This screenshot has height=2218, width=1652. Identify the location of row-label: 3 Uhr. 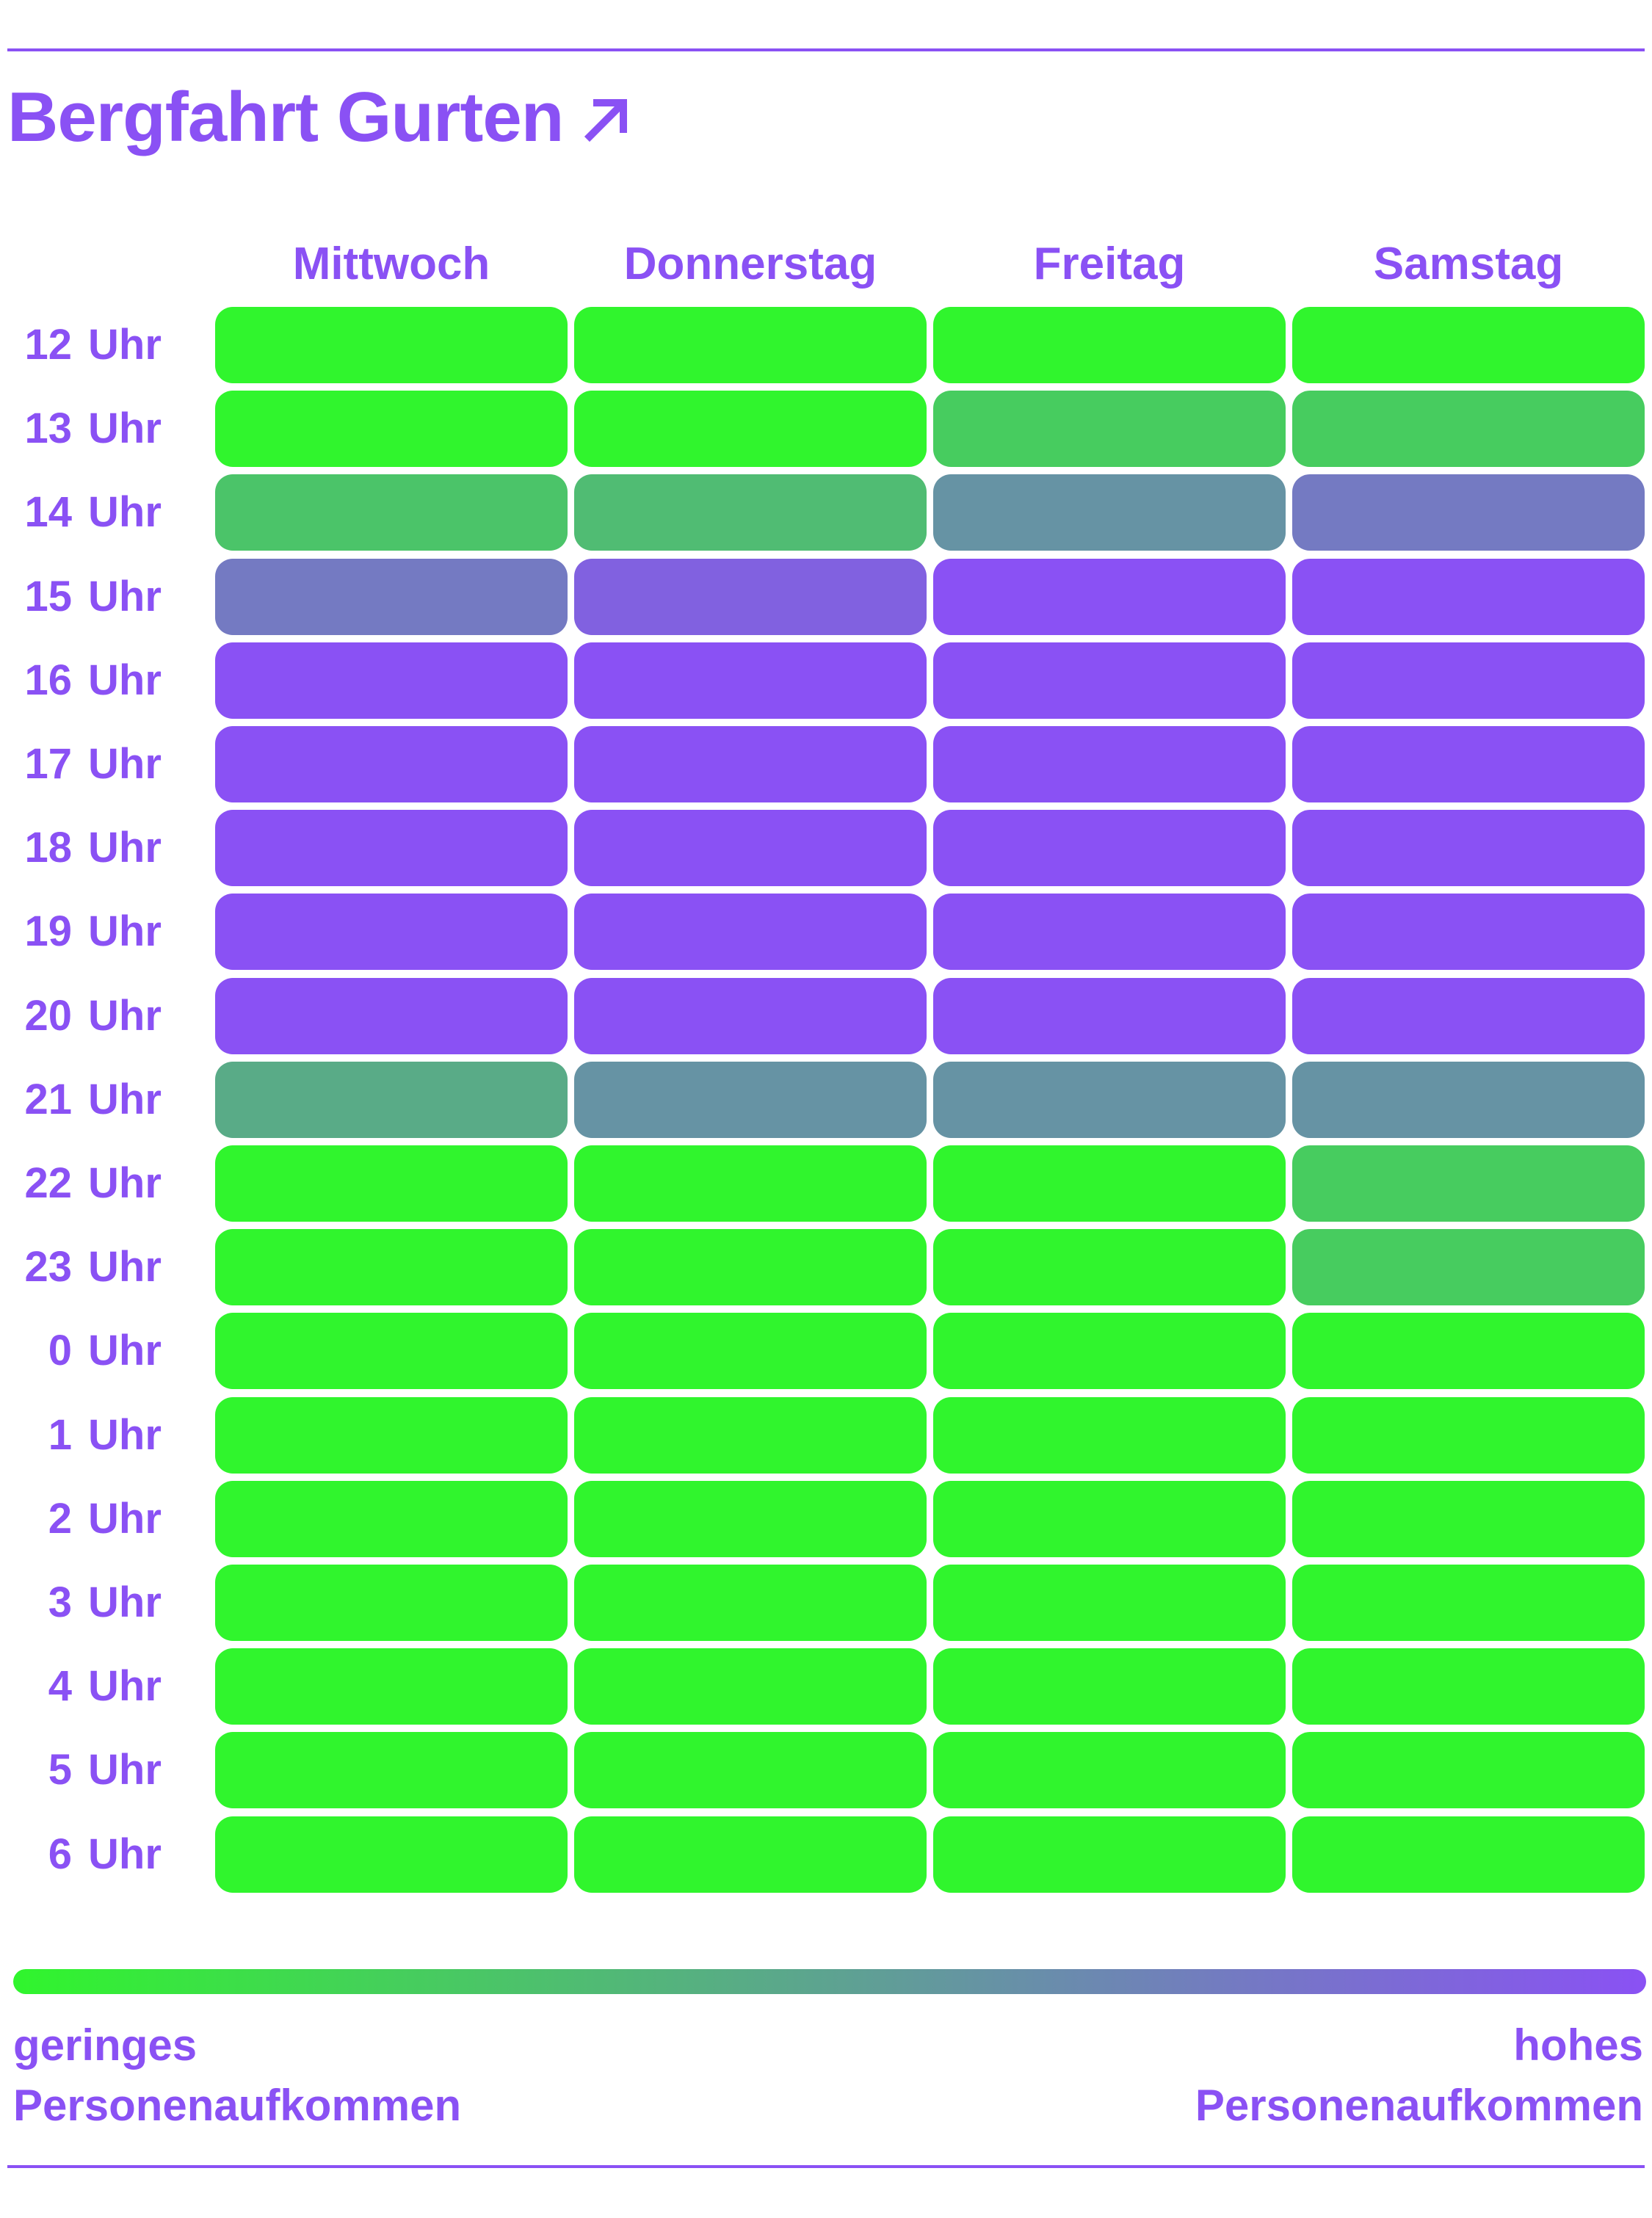
(88, 1602).